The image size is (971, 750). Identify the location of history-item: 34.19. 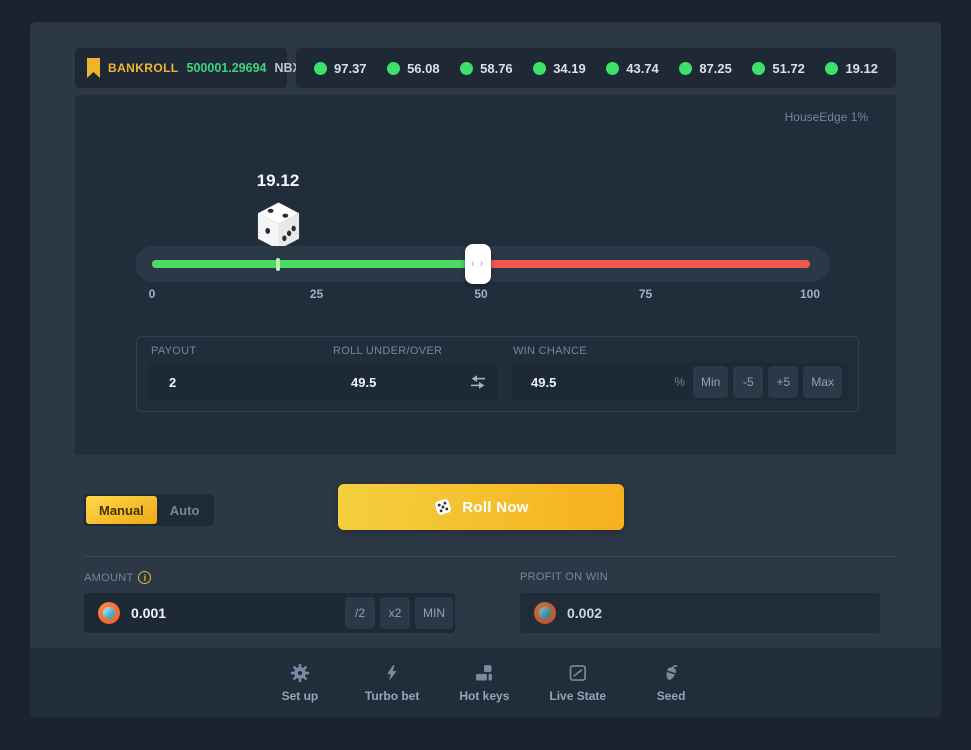
(559, 68).